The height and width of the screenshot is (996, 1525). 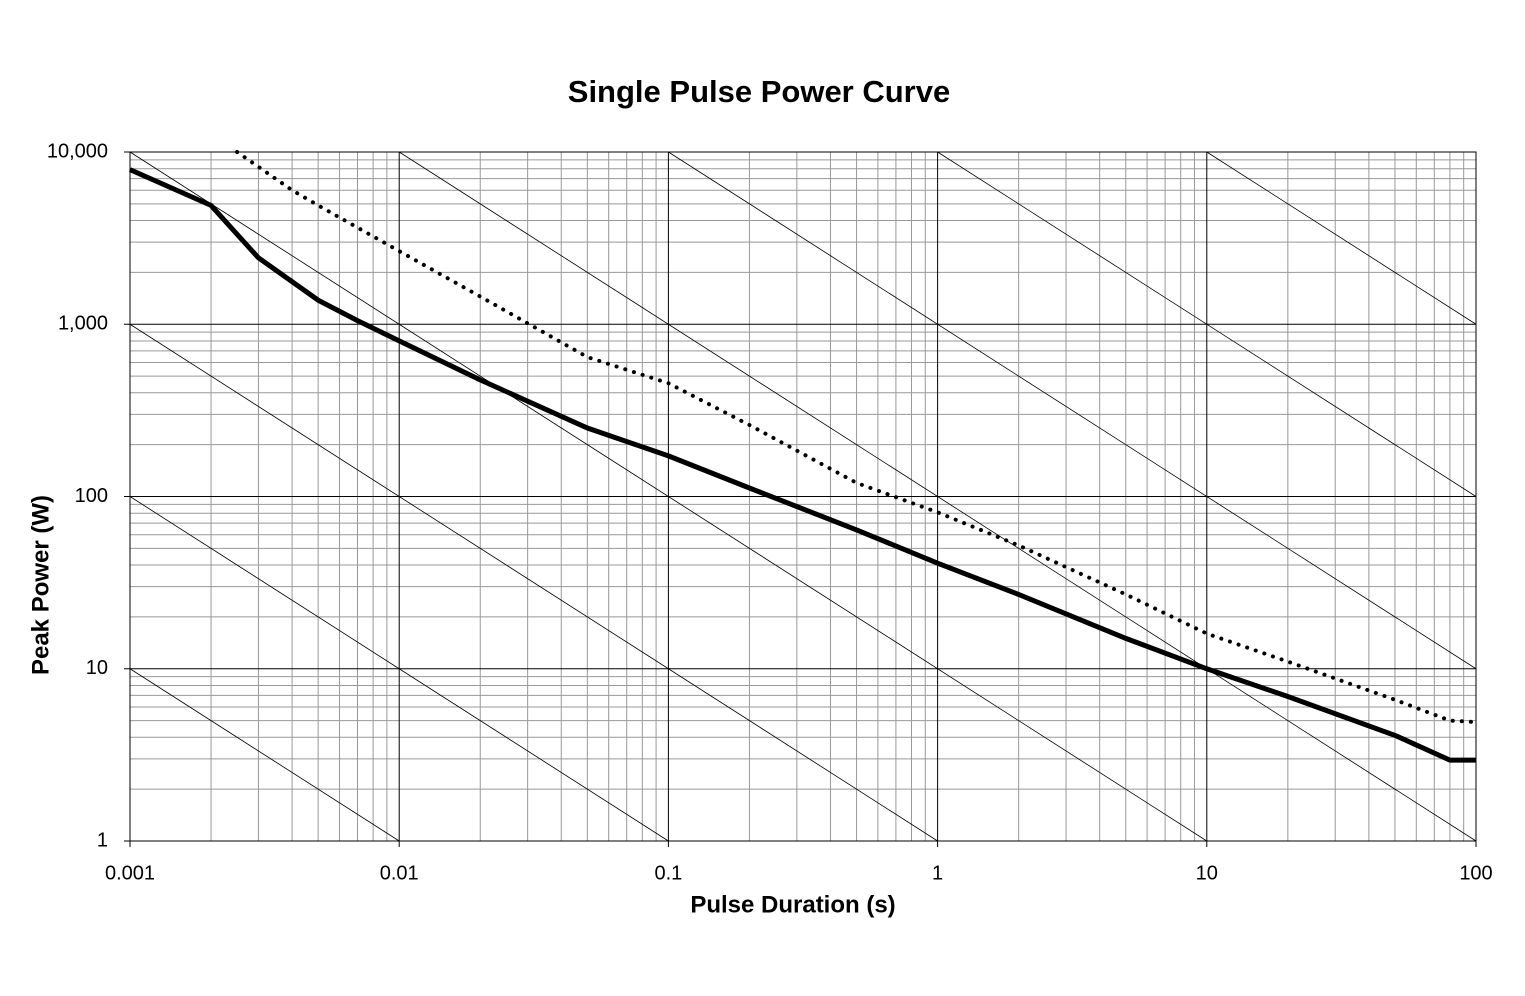 I want to click on y-tick-label: 10,000, so click(x=77, y=151).